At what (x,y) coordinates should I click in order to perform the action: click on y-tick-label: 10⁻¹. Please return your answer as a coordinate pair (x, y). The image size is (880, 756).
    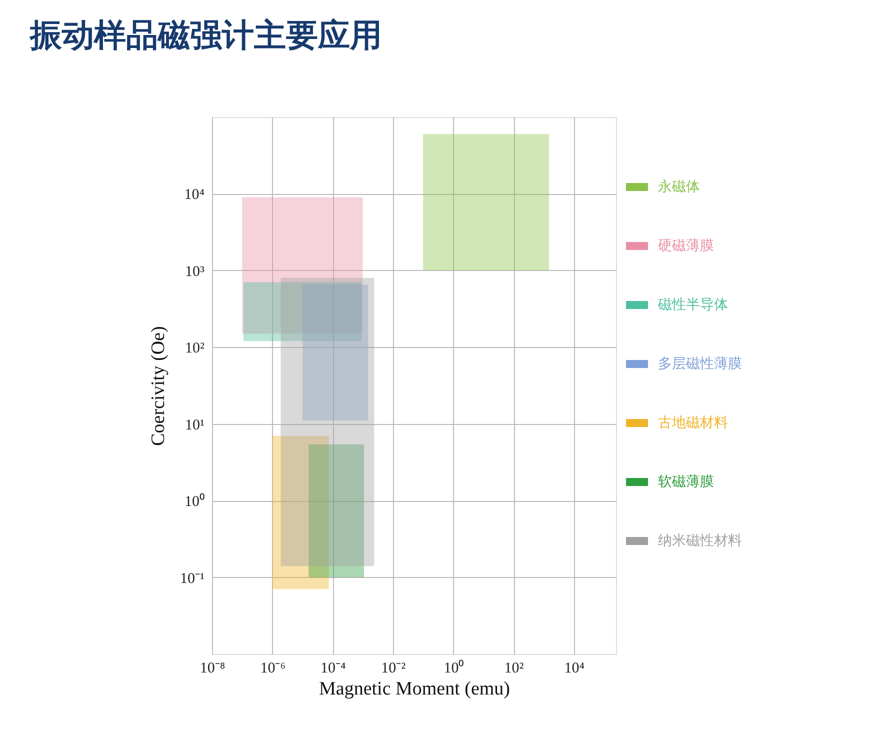
    Looking at the image, I should click on (192, 578).